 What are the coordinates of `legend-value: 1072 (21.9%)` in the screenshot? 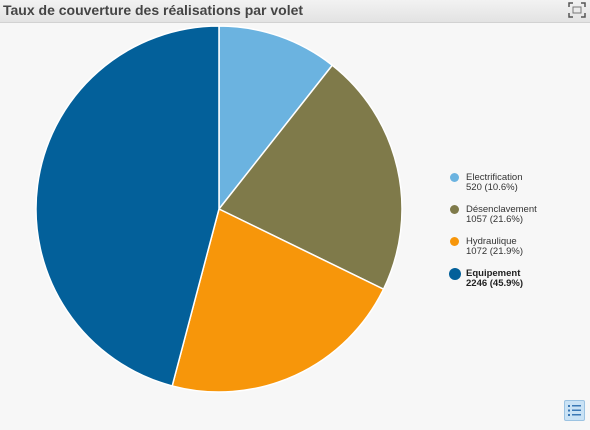 It's located at (495, 251).